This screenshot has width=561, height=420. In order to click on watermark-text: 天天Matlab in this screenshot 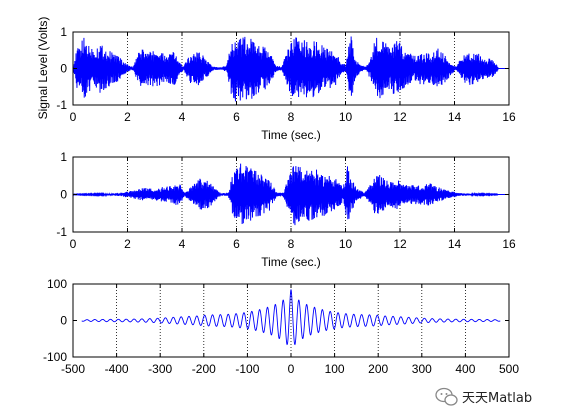, I will do `click(497, 398)`.